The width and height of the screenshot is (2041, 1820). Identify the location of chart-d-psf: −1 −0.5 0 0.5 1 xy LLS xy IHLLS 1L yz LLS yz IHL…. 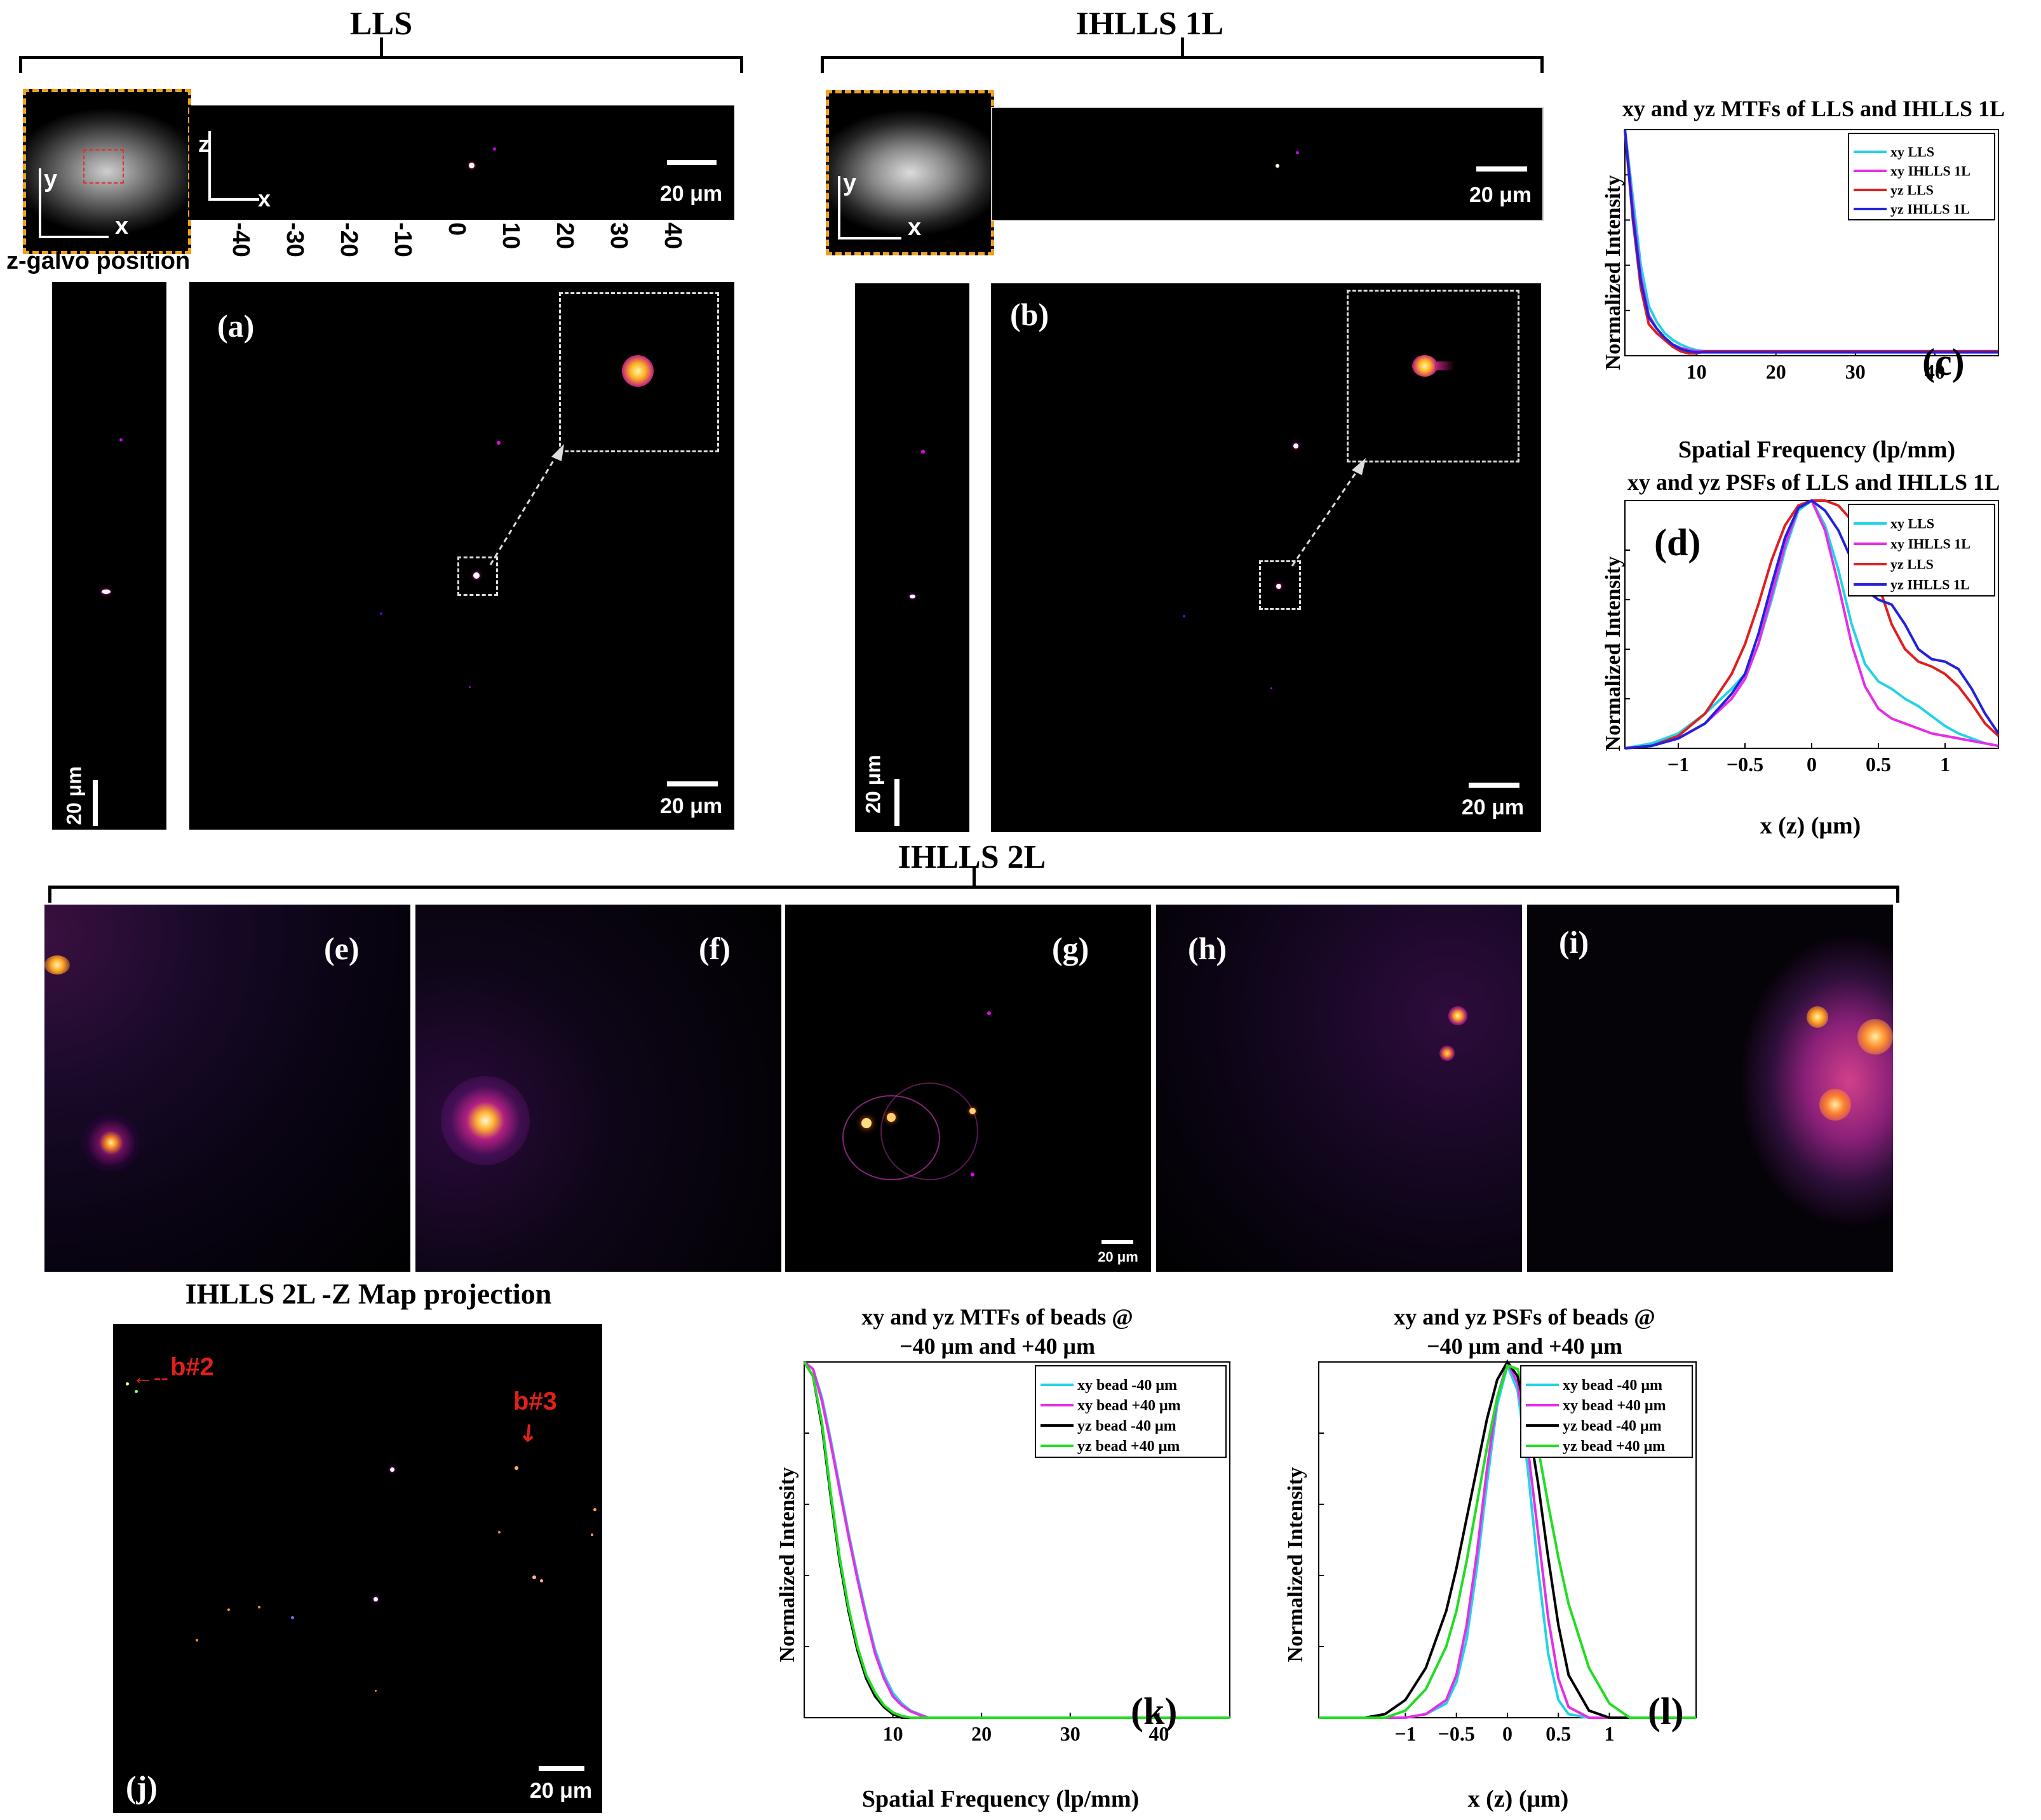
(1812, 638).